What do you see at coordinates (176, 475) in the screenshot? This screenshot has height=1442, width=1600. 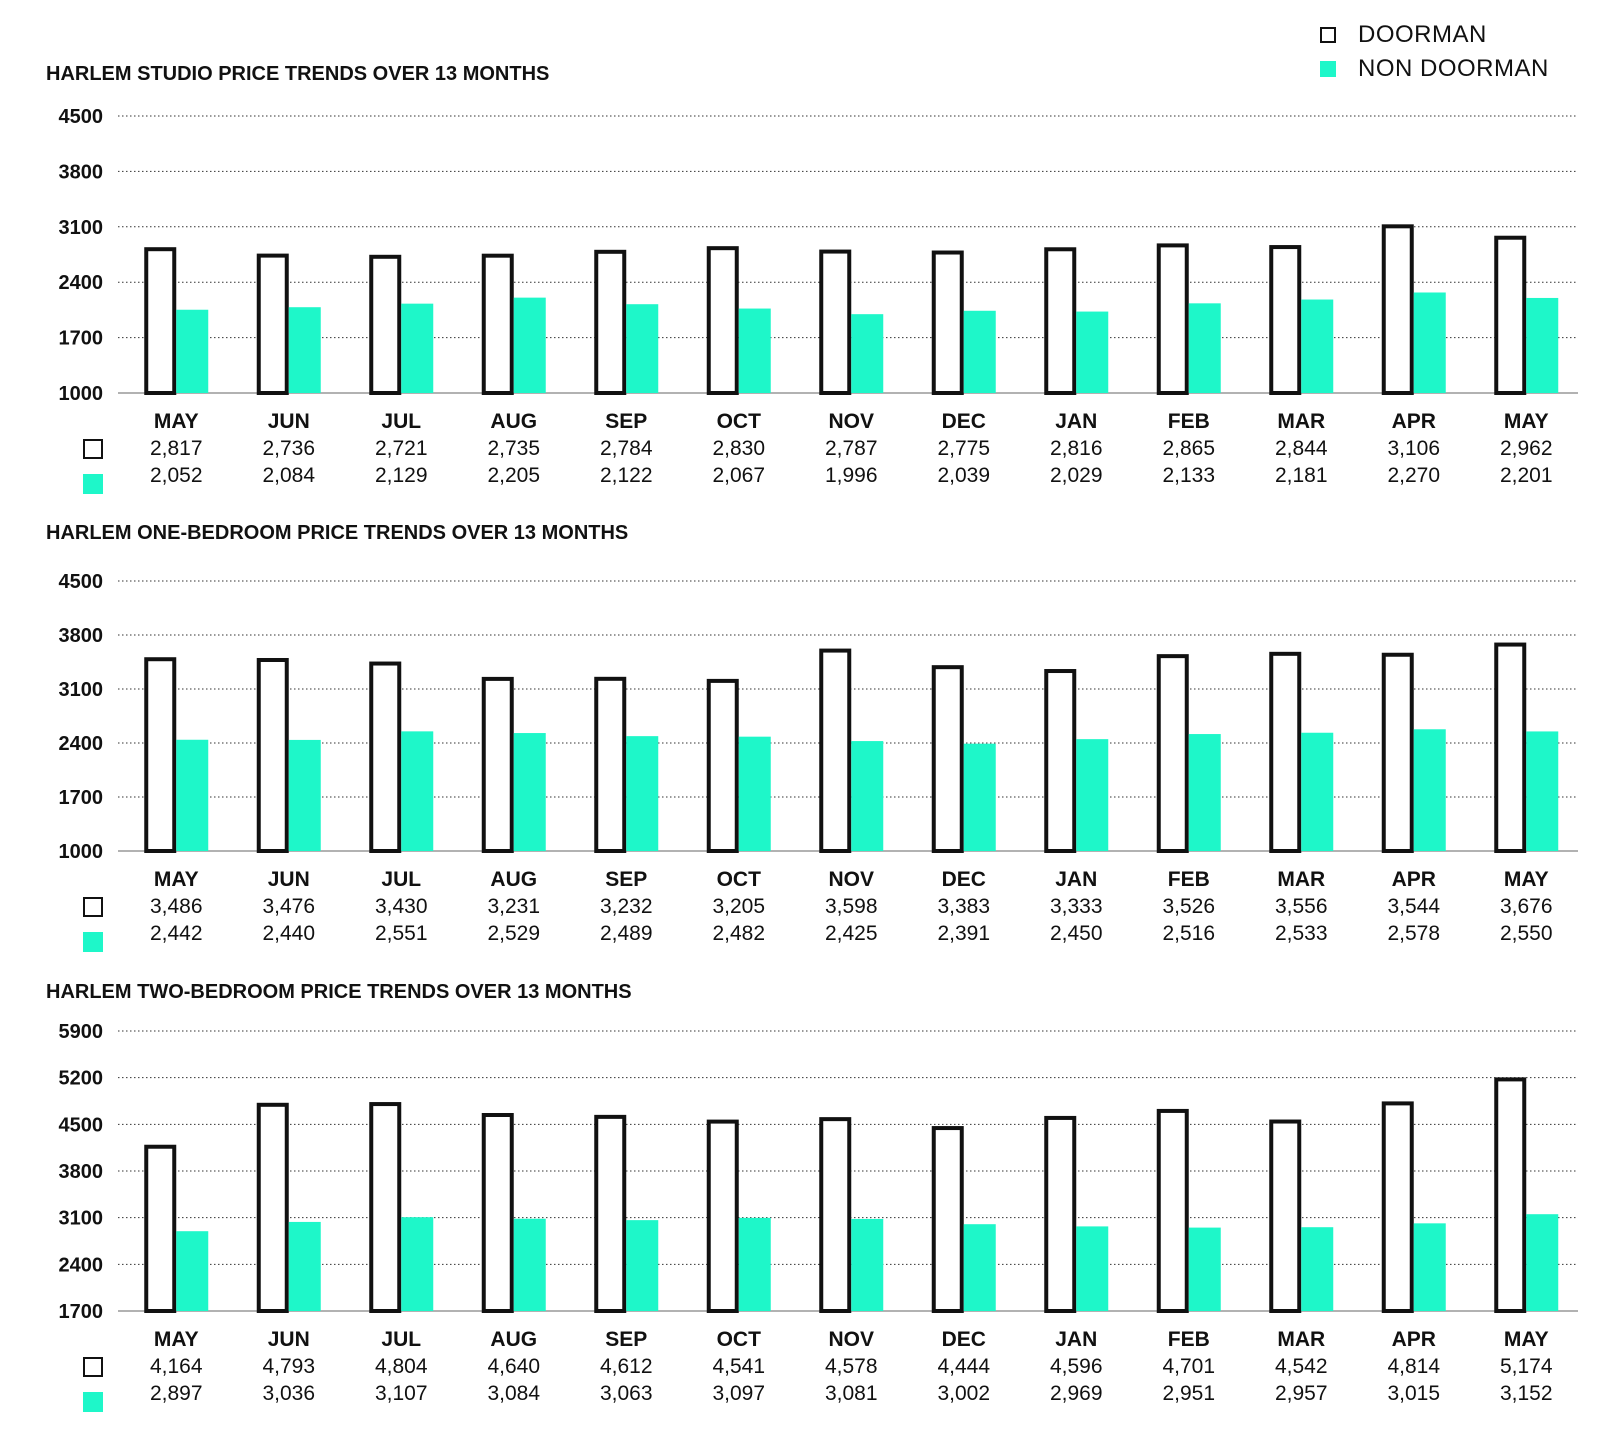 I see `value-label-non-doorman: 2,052` at bounding box center [176, 475].